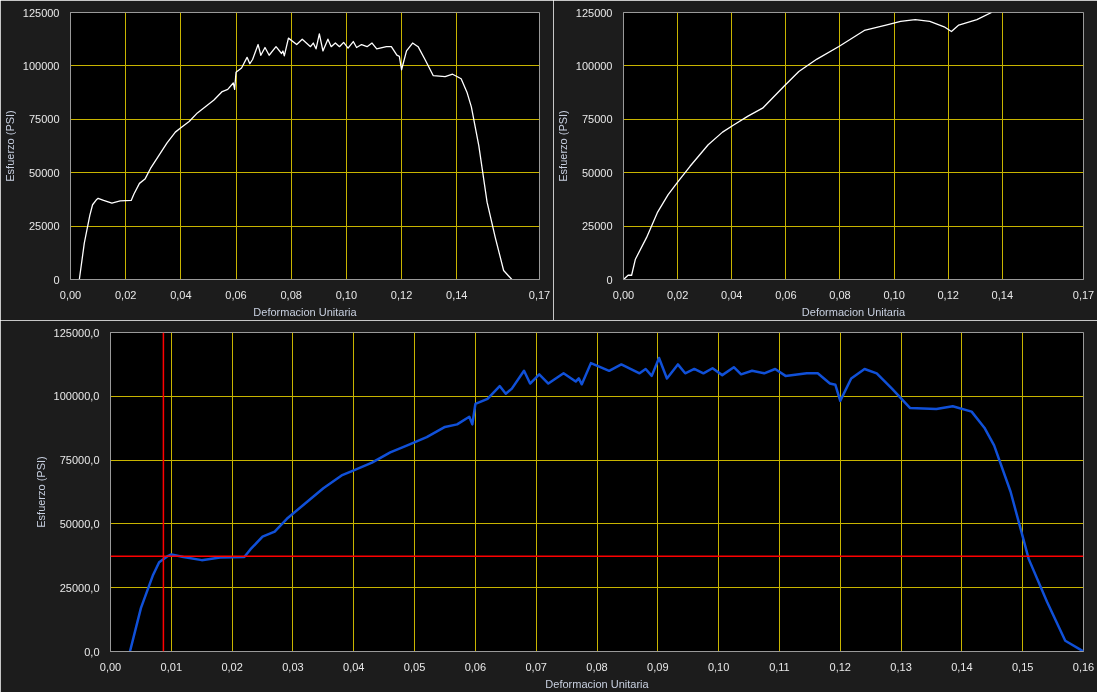  I want to click on y-tick-label: 125000,0, so click(76, 332).